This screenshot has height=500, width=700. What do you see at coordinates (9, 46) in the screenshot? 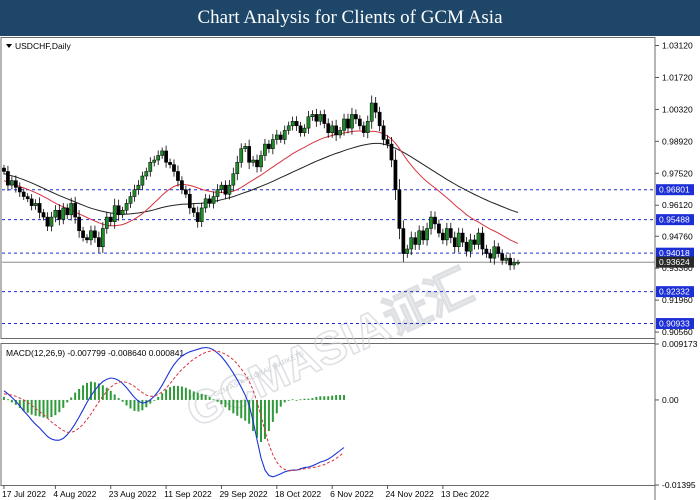
I see `dropdown-triangle-icon` at bounding box center [9, 46].